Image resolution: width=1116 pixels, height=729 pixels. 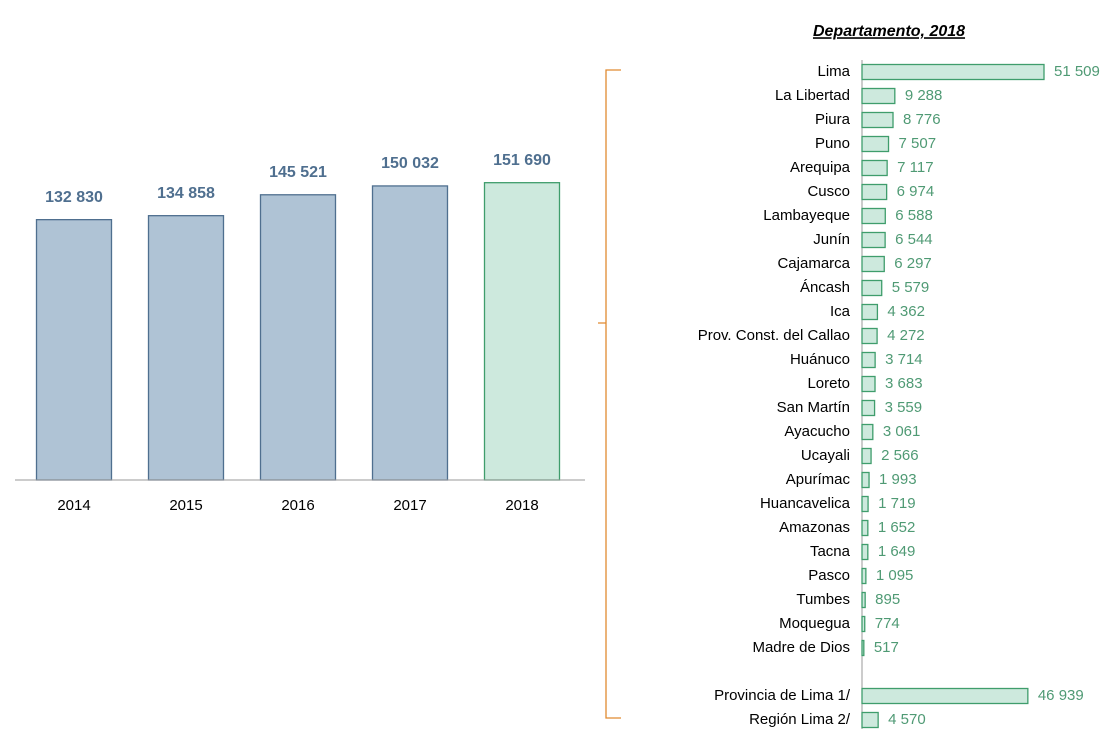 I want to click on category-label: La Libertad, so click(x=812, y=95).